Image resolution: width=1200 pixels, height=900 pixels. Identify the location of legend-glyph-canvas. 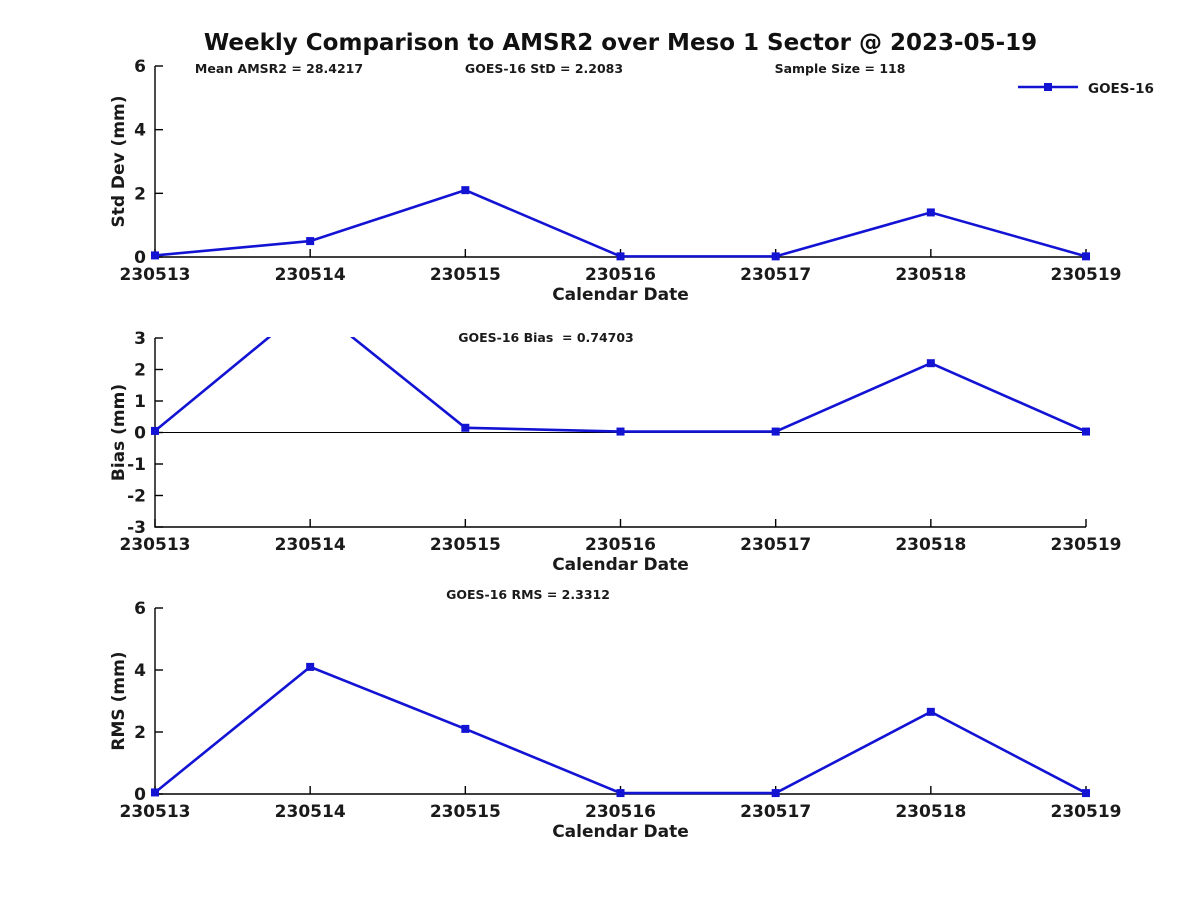
(1048, 87).